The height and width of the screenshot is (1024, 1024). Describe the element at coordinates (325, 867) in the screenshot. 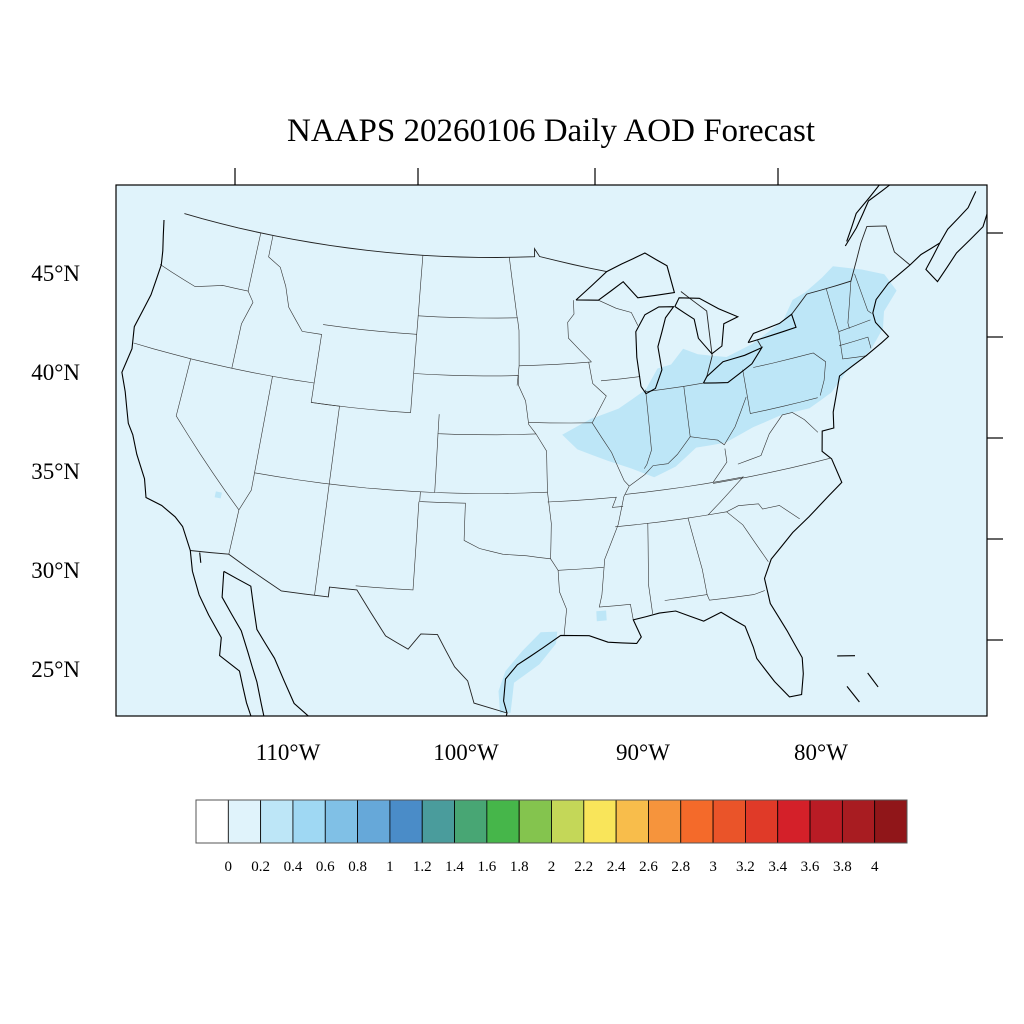

I see `colorbar-label: 0.6` at that location.